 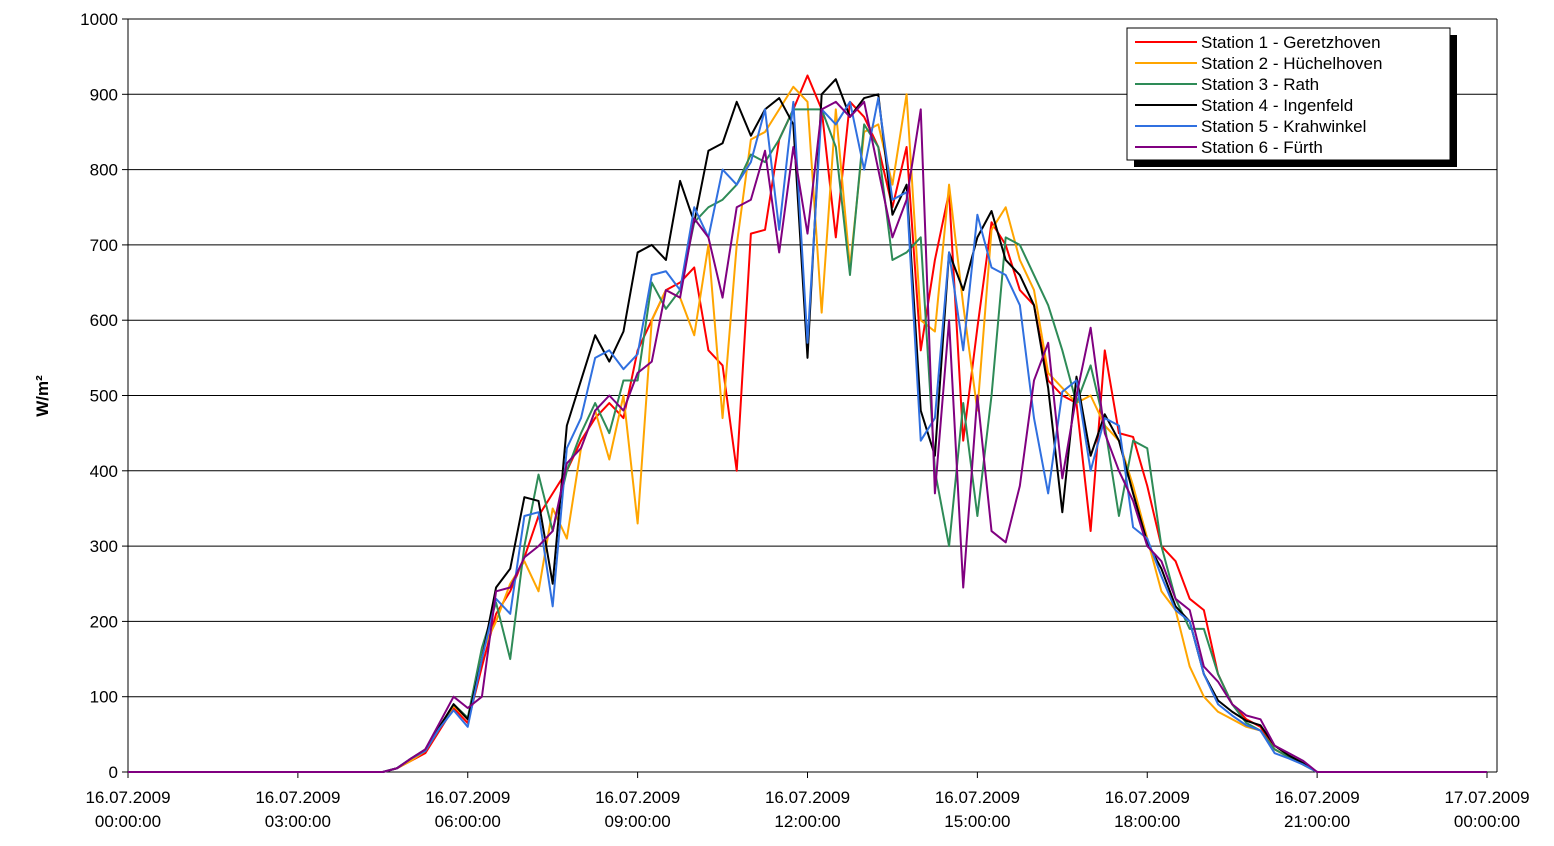 What do you see at coordinates (1147, 809) in the screenshot?
I see `x-tick-label: 16.07.2009 18:00:00` at bounding box center [1147, 809].